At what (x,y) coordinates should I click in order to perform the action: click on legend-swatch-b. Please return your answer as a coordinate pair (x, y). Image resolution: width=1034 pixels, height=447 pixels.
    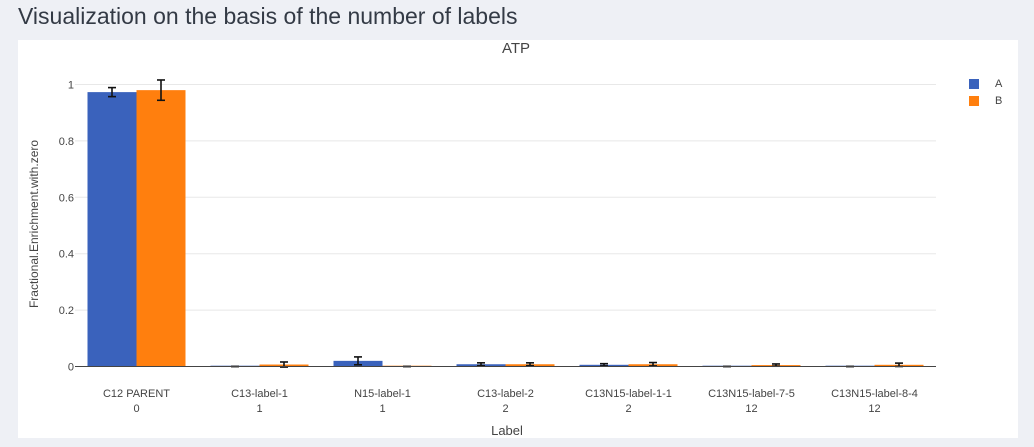
    Looking at the image, I should click on (974, 100).